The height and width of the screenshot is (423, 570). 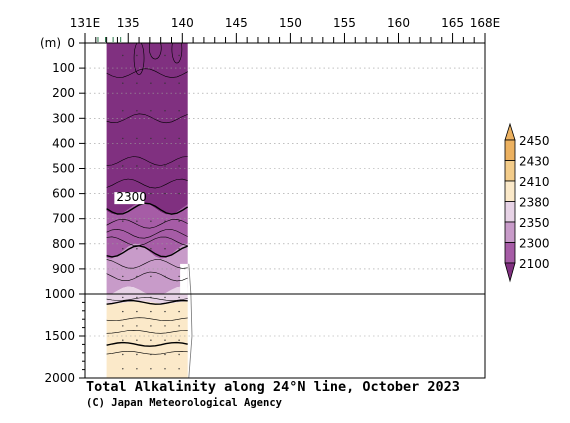 What do you see at coordinates (71, 43) in the screenshot?
I see `y-tick-label: 0` at bounding box center [71, 43].